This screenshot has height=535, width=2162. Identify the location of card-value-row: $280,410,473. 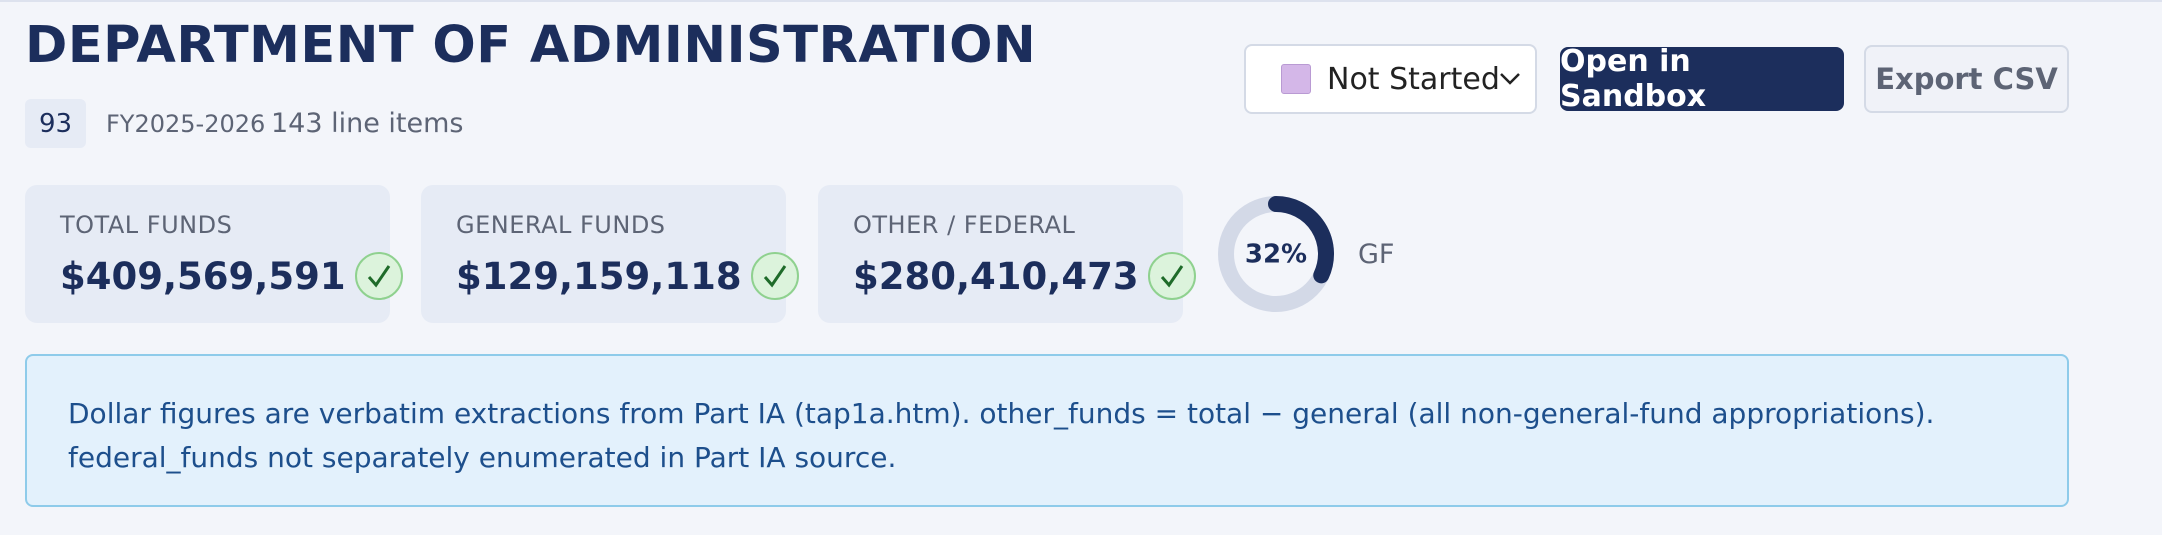
(1025, 276).